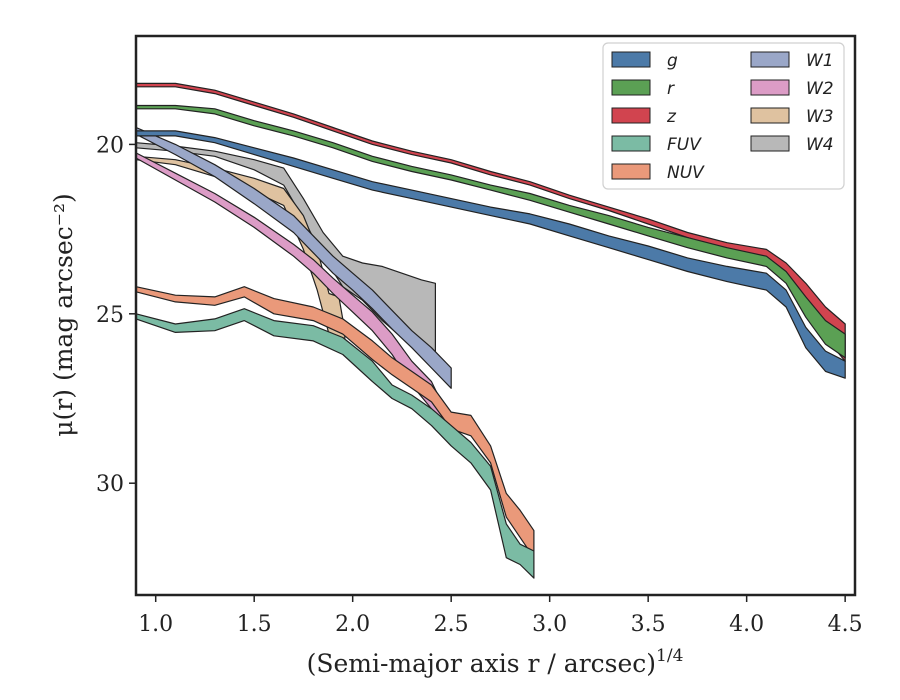 This screenshot has height=700, width=900. What do you see at coordinates (820, 117) in the screenshot?
I see `legend-label-W3: W3` at bounding box center [820, 117].